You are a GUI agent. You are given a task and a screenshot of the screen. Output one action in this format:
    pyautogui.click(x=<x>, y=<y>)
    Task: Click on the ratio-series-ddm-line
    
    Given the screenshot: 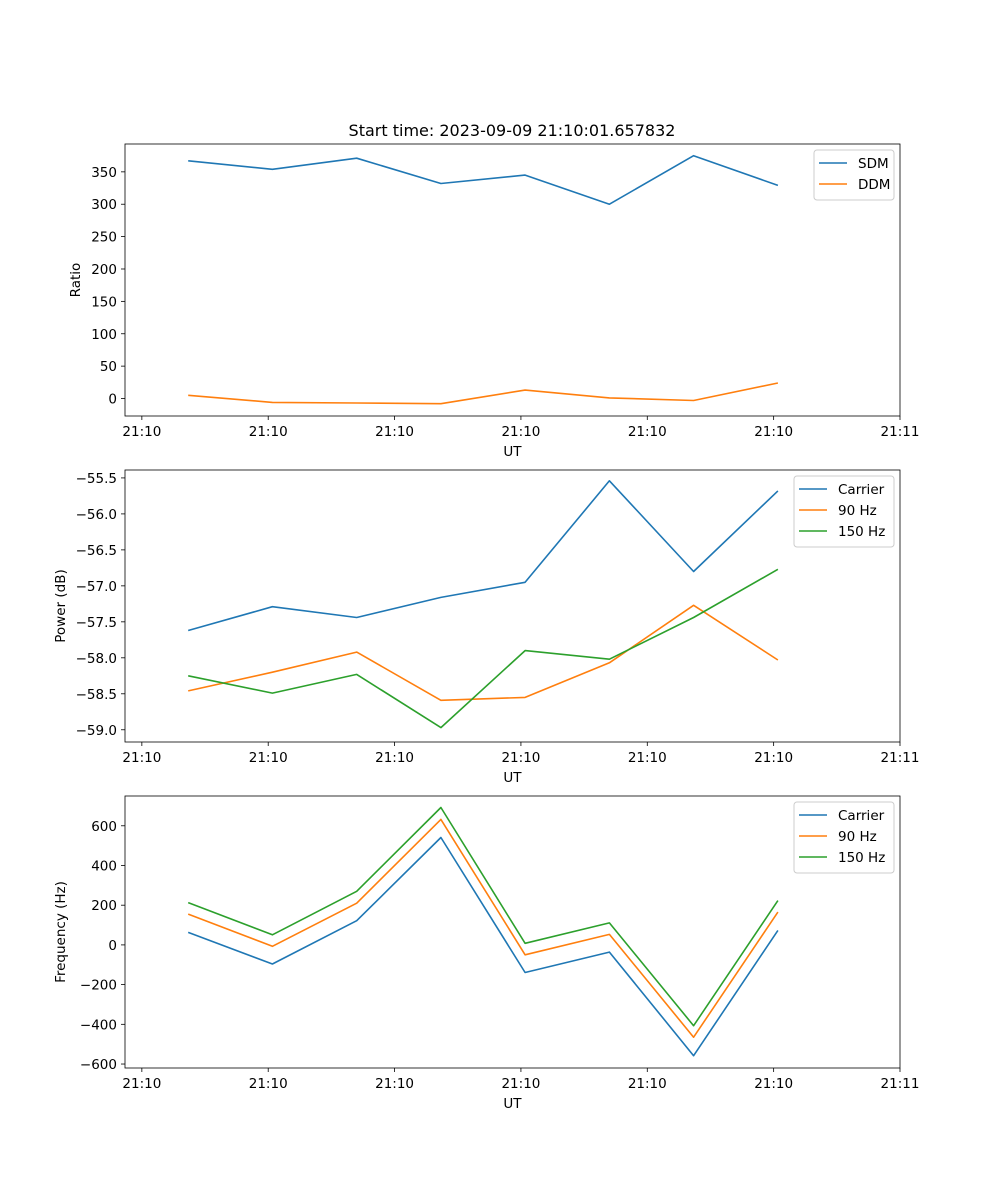 What is the action you would take?
    pyautogui.click(x=483, y=393)
    